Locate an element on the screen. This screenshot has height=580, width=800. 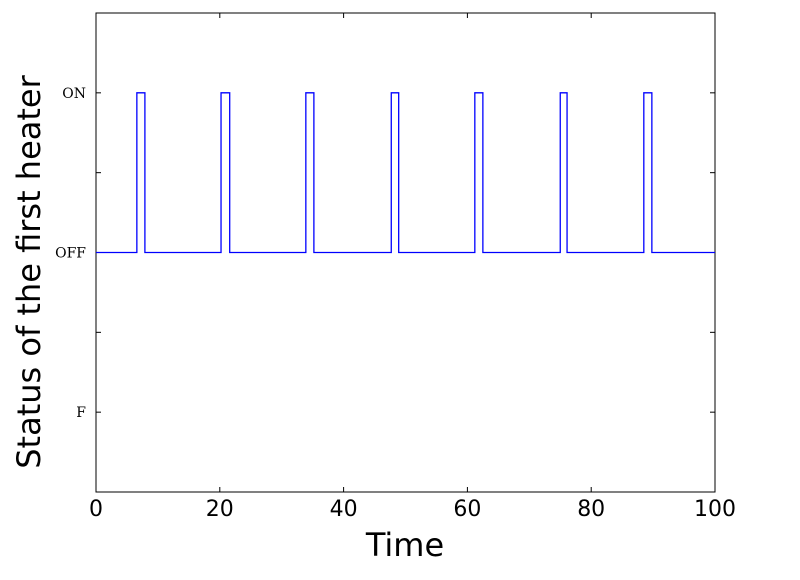
x-axis-label: Time is located at coordinates (404, 545).